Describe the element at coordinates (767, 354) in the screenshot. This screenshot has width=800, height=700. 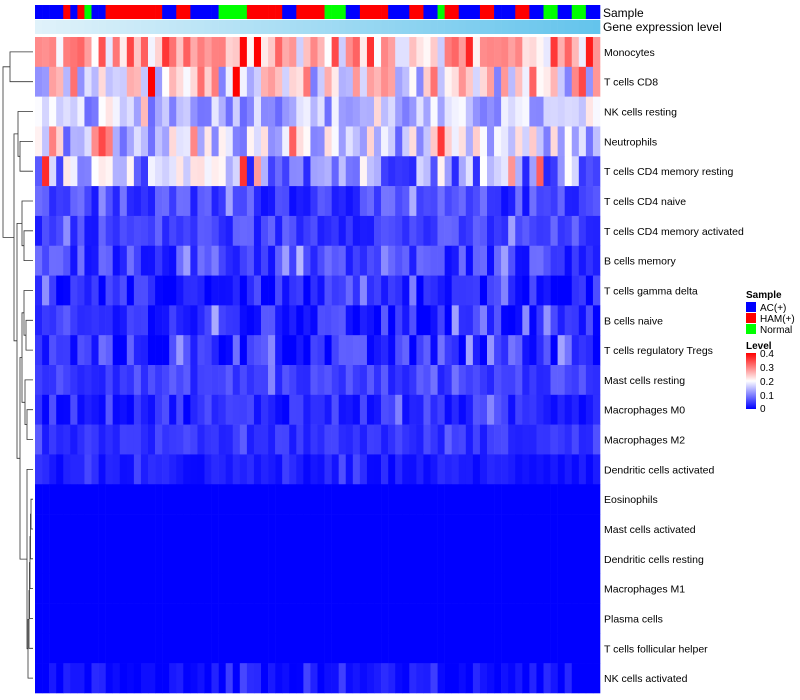
I see `level-tick-0.4: 0.4` at that location.